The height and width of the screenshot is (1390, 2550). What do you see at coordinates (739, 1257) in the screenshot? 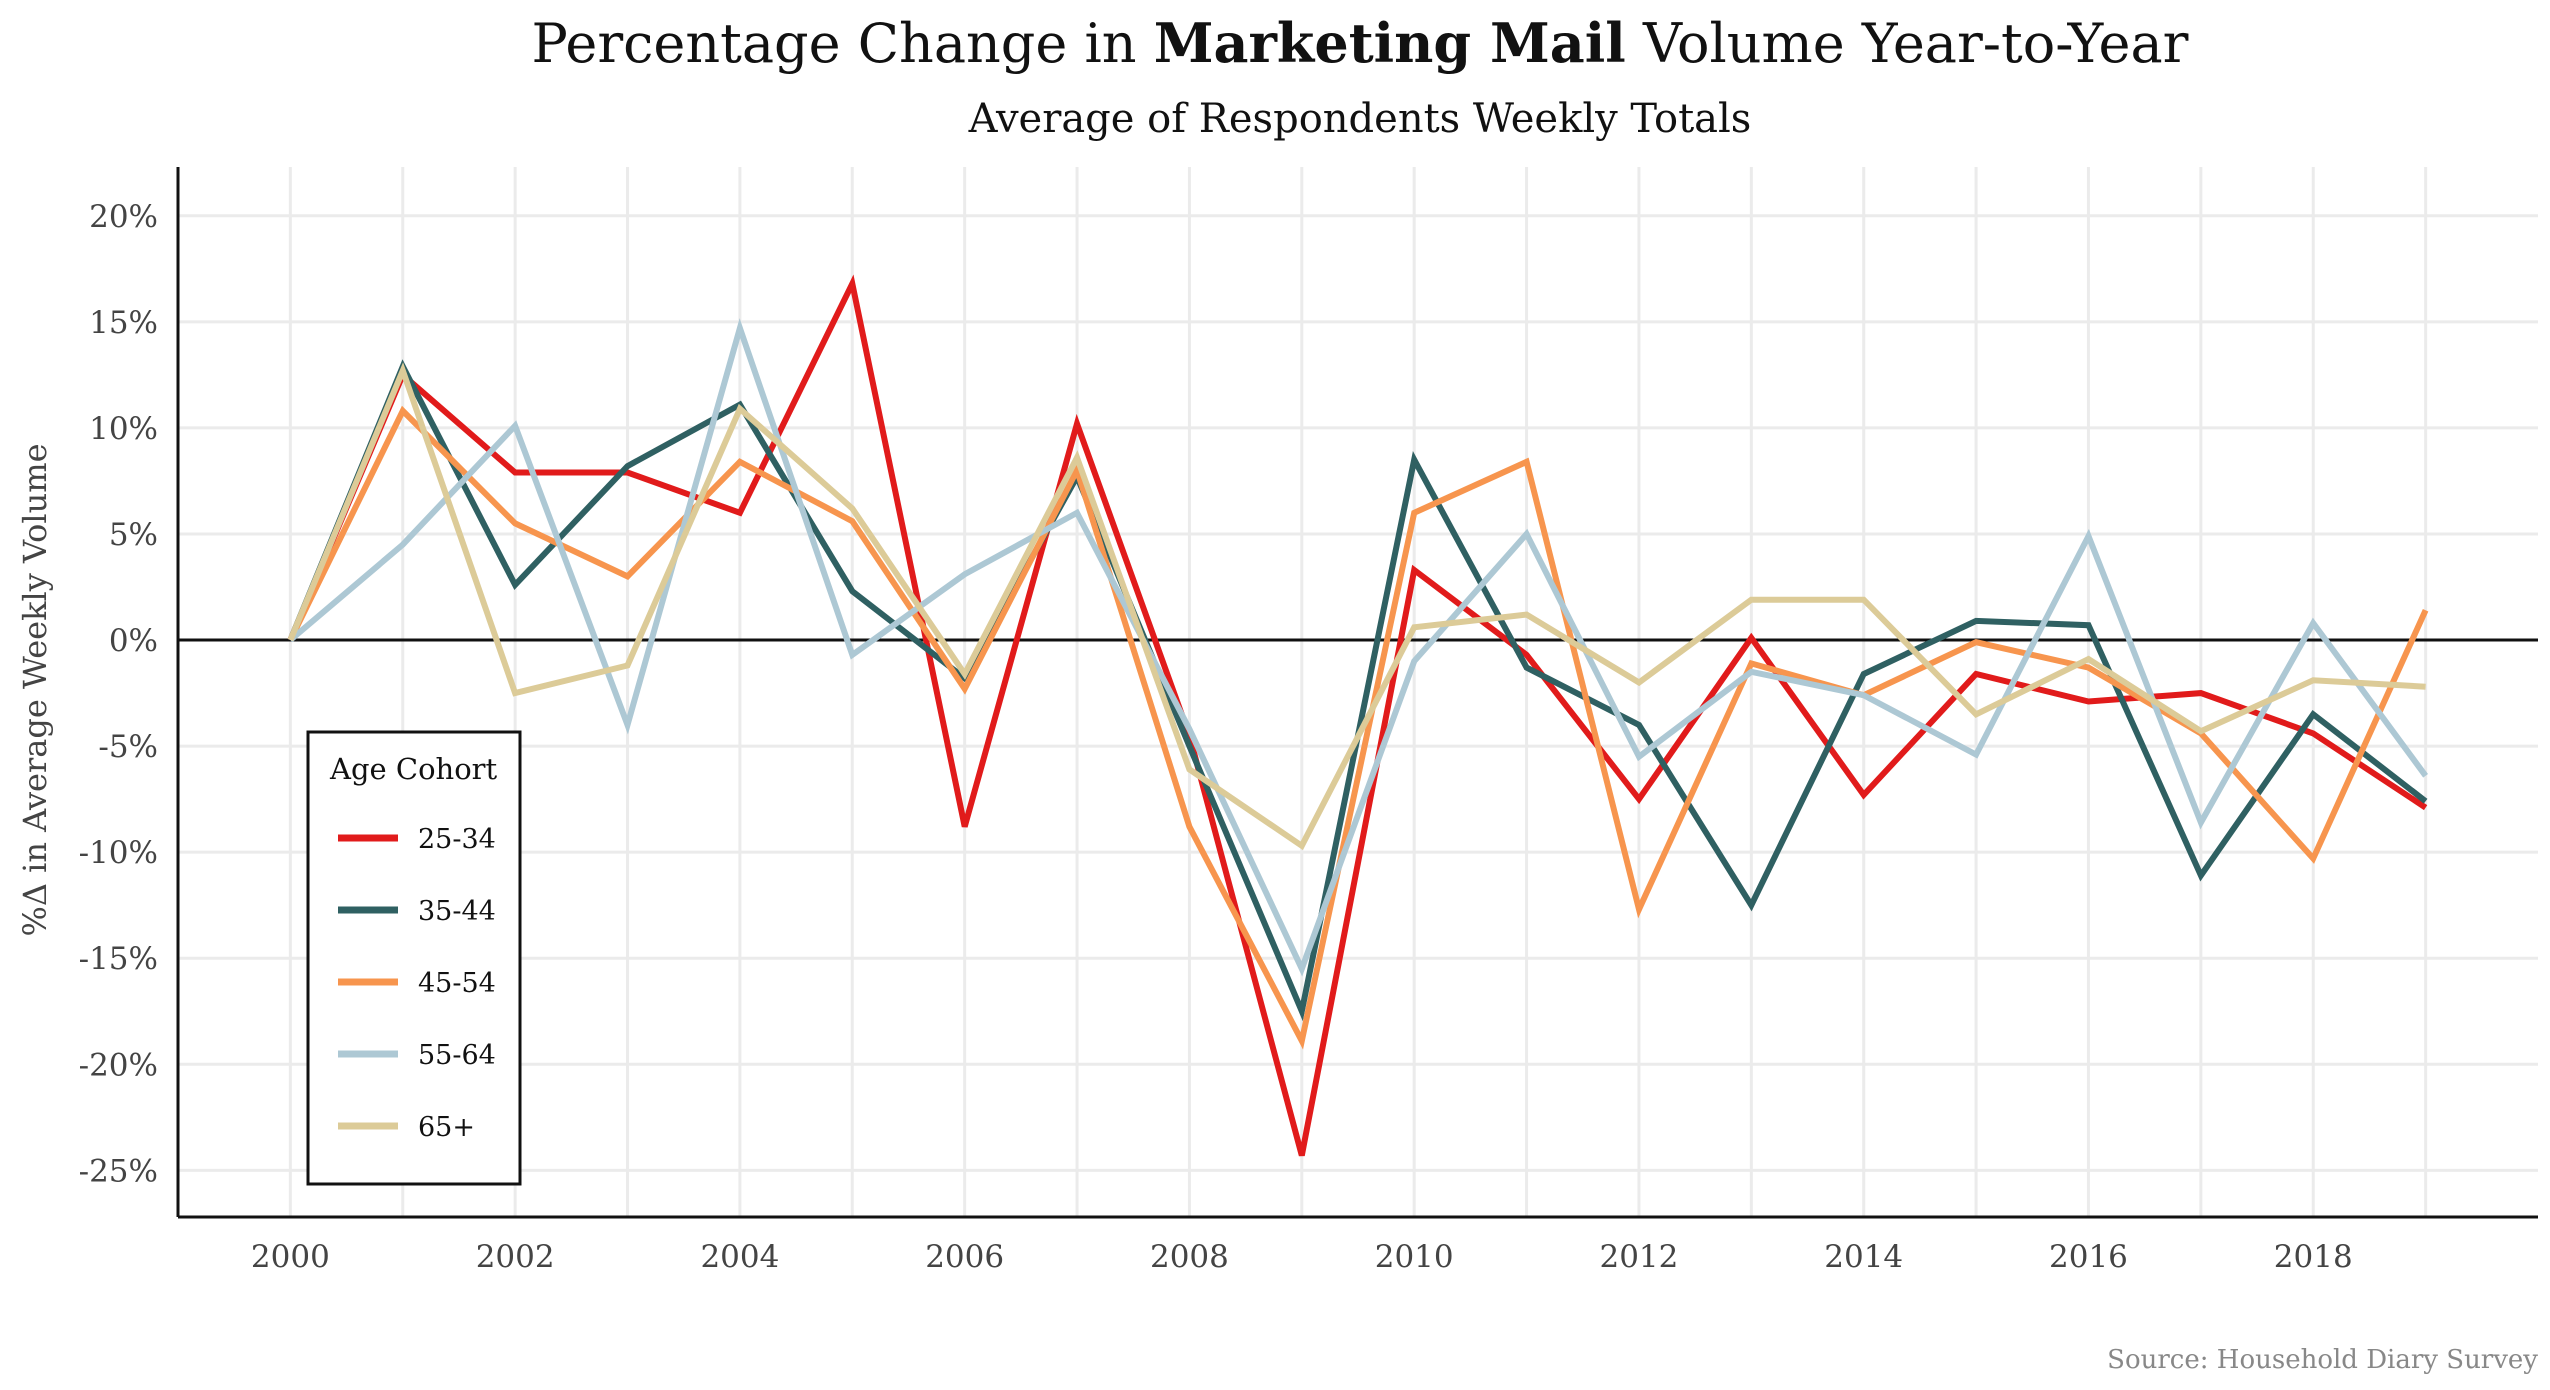
I see `x-tick-label: 2004` at bounding box center [739, 1257].